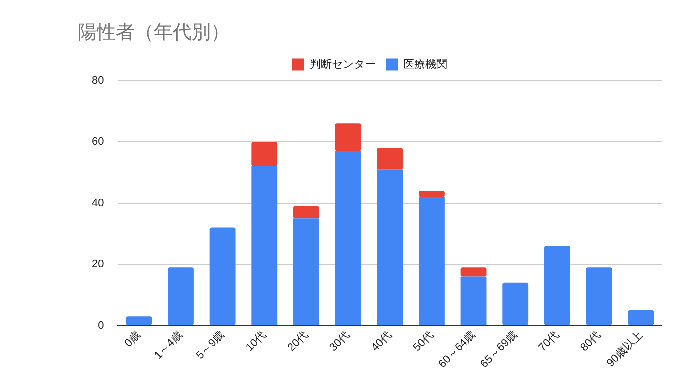 Image resolution: width=680 pixels, height=382 pixels. What do you see at coordinates (549, 341) in the screenshot?
I see `x-tick-label: 70代` at bounding box center [549, 341].